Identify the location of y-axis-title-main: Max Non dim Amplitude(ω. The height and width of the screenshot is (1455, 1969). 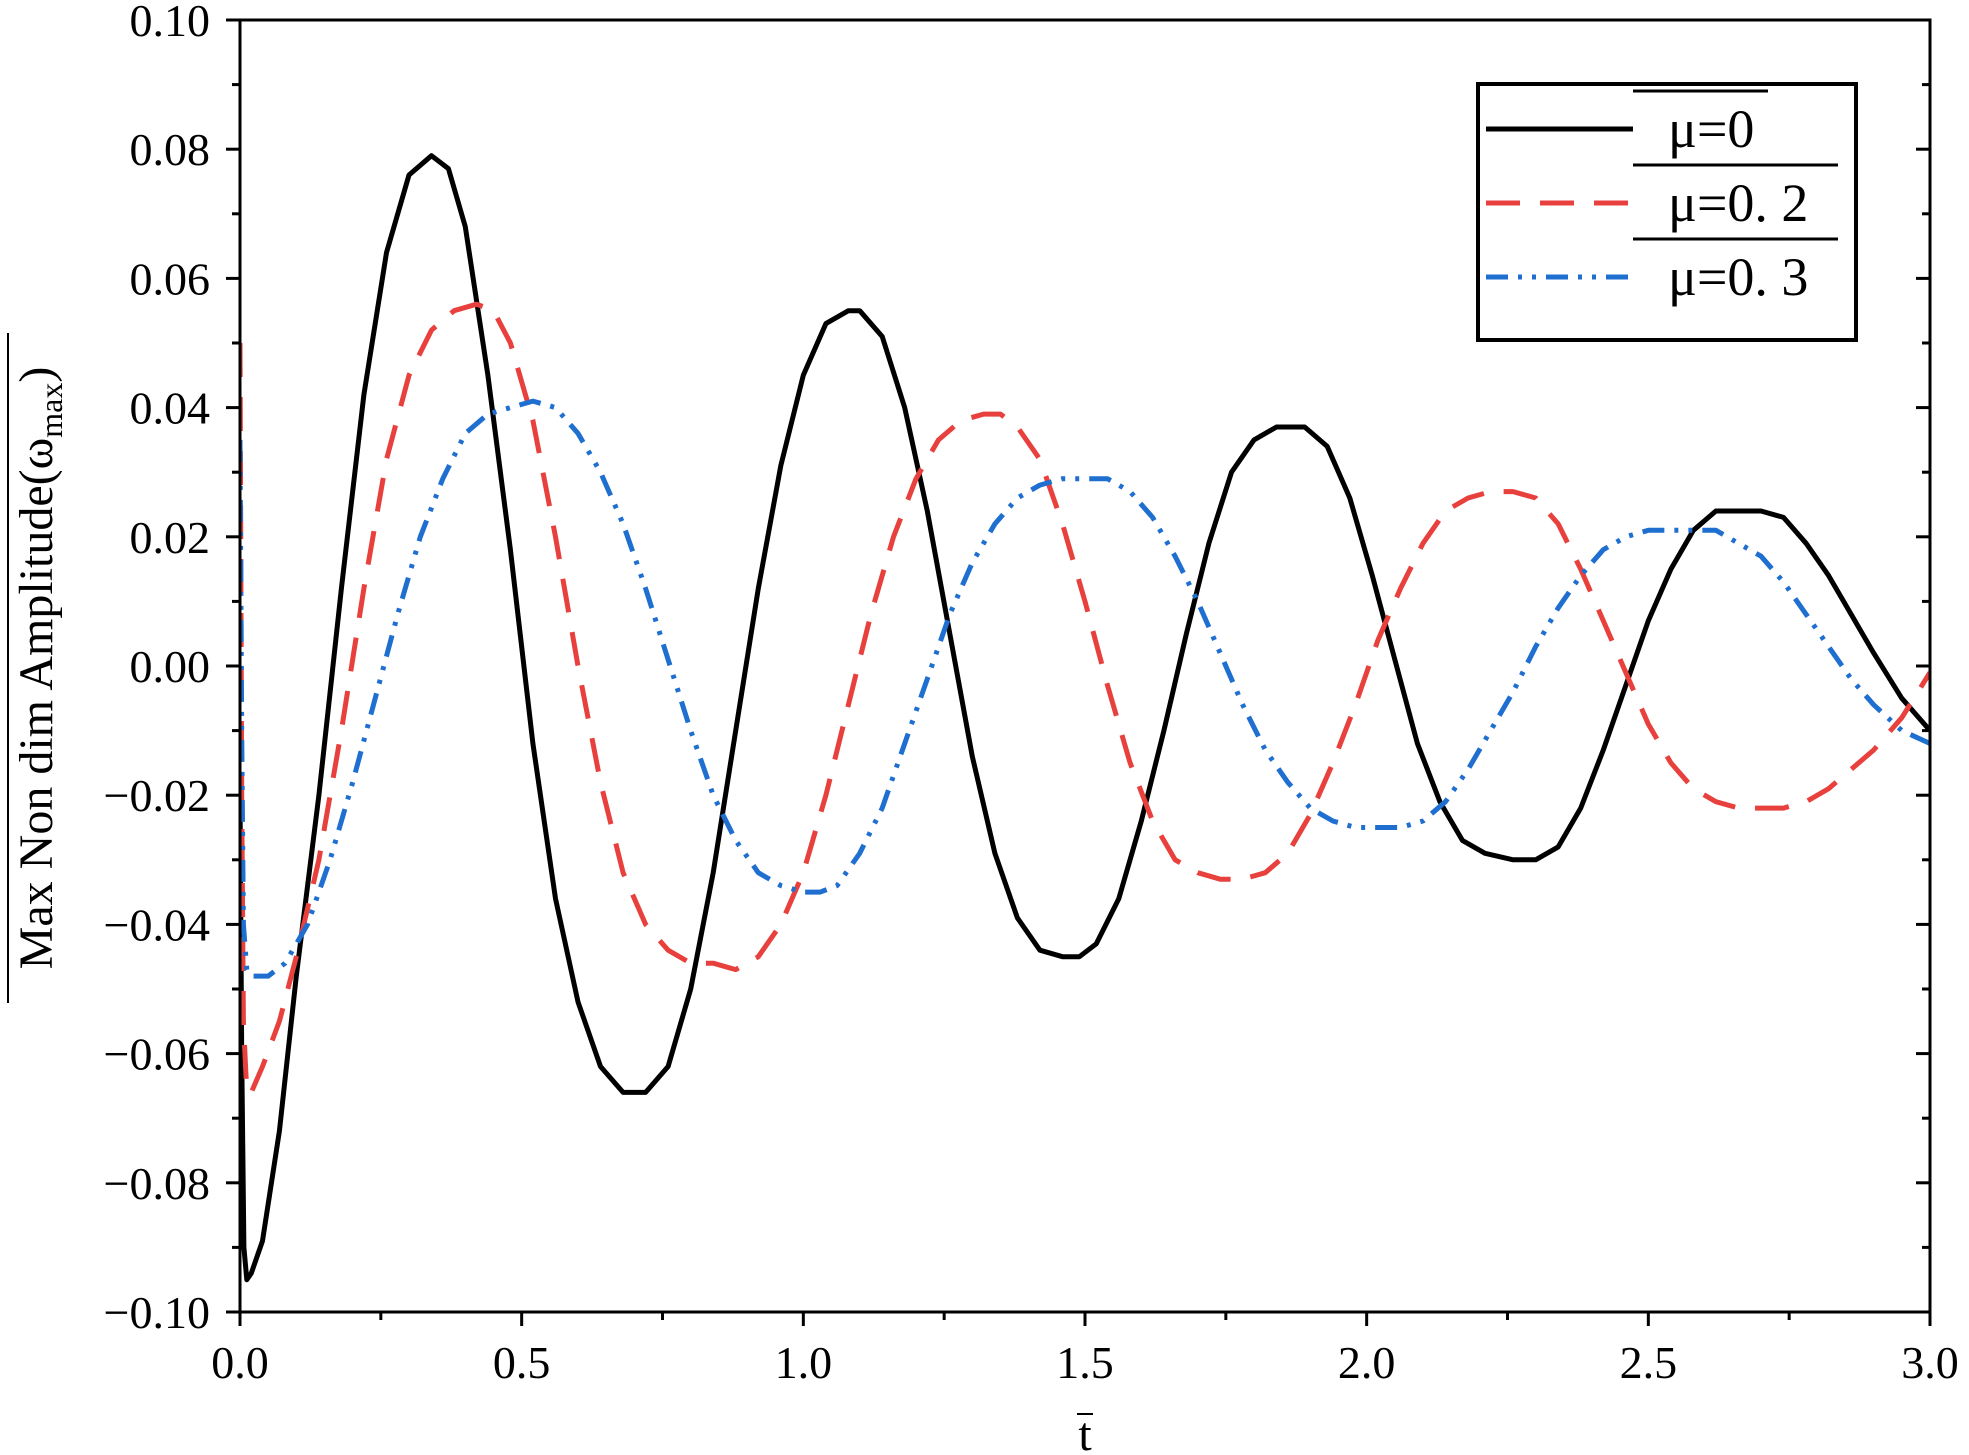
(36, 704).